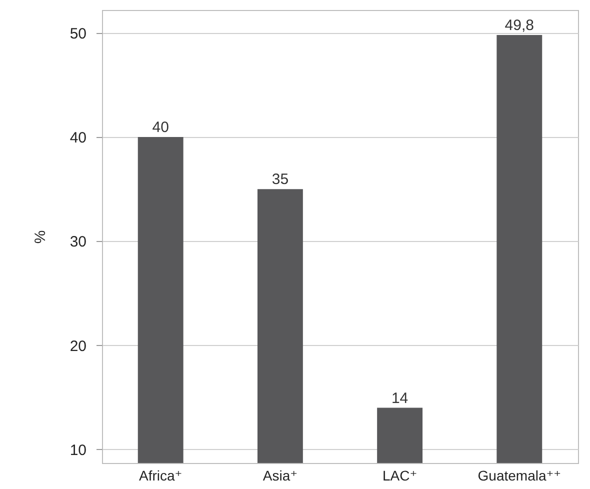  Describe the element at coordinates (400, 476) in the screenshot. I see `x-tick-label: LAC⁺` at that location.